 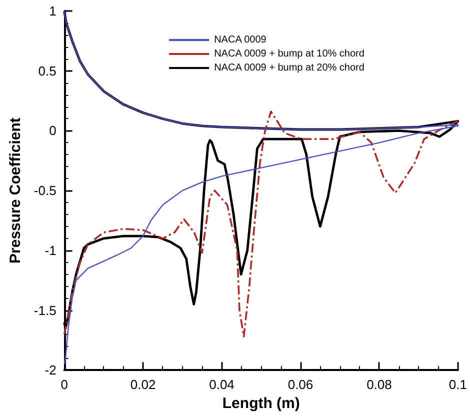 What do you see at coordinates (301, 384) in the screenshot?
I see `x-tick-label: 0.06` at bounding box center [301, 384].